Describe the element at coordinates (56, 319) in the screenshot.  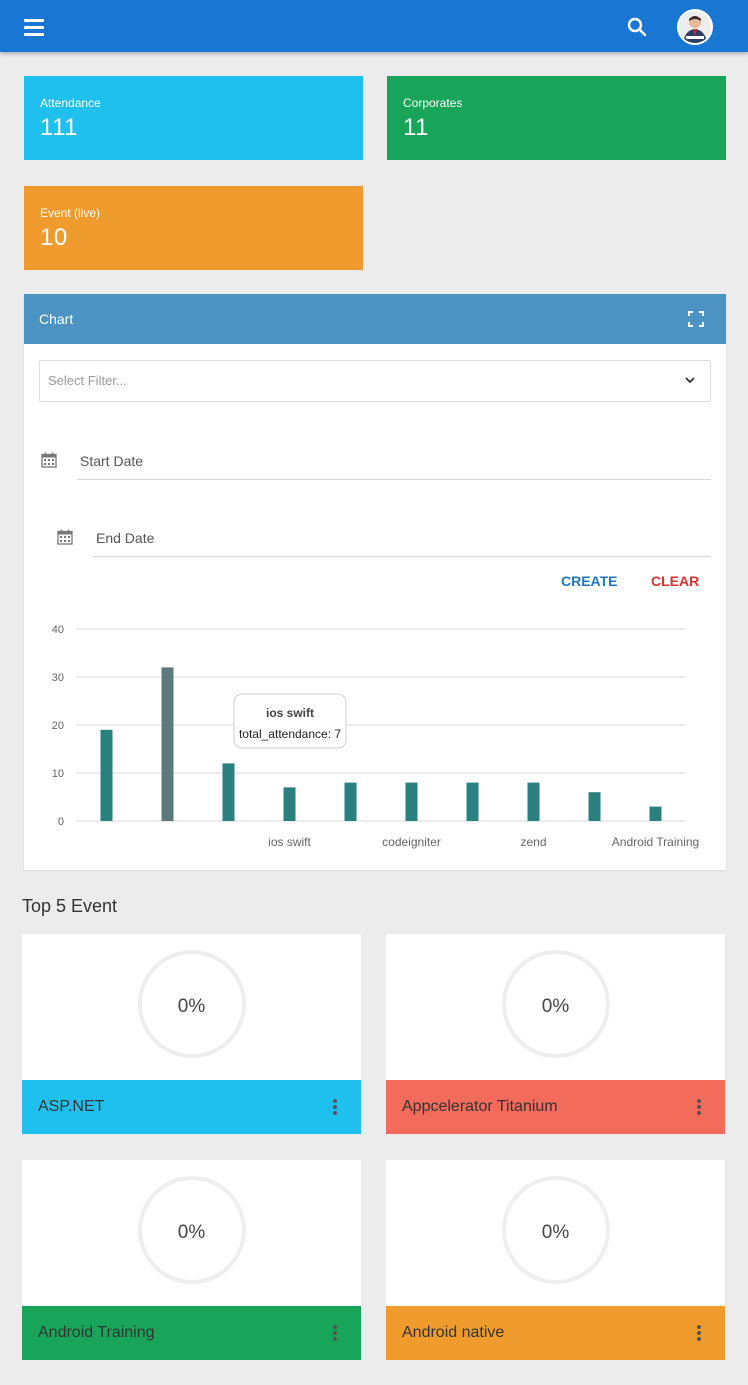
I see `chart-card-title: Chart` at that location.